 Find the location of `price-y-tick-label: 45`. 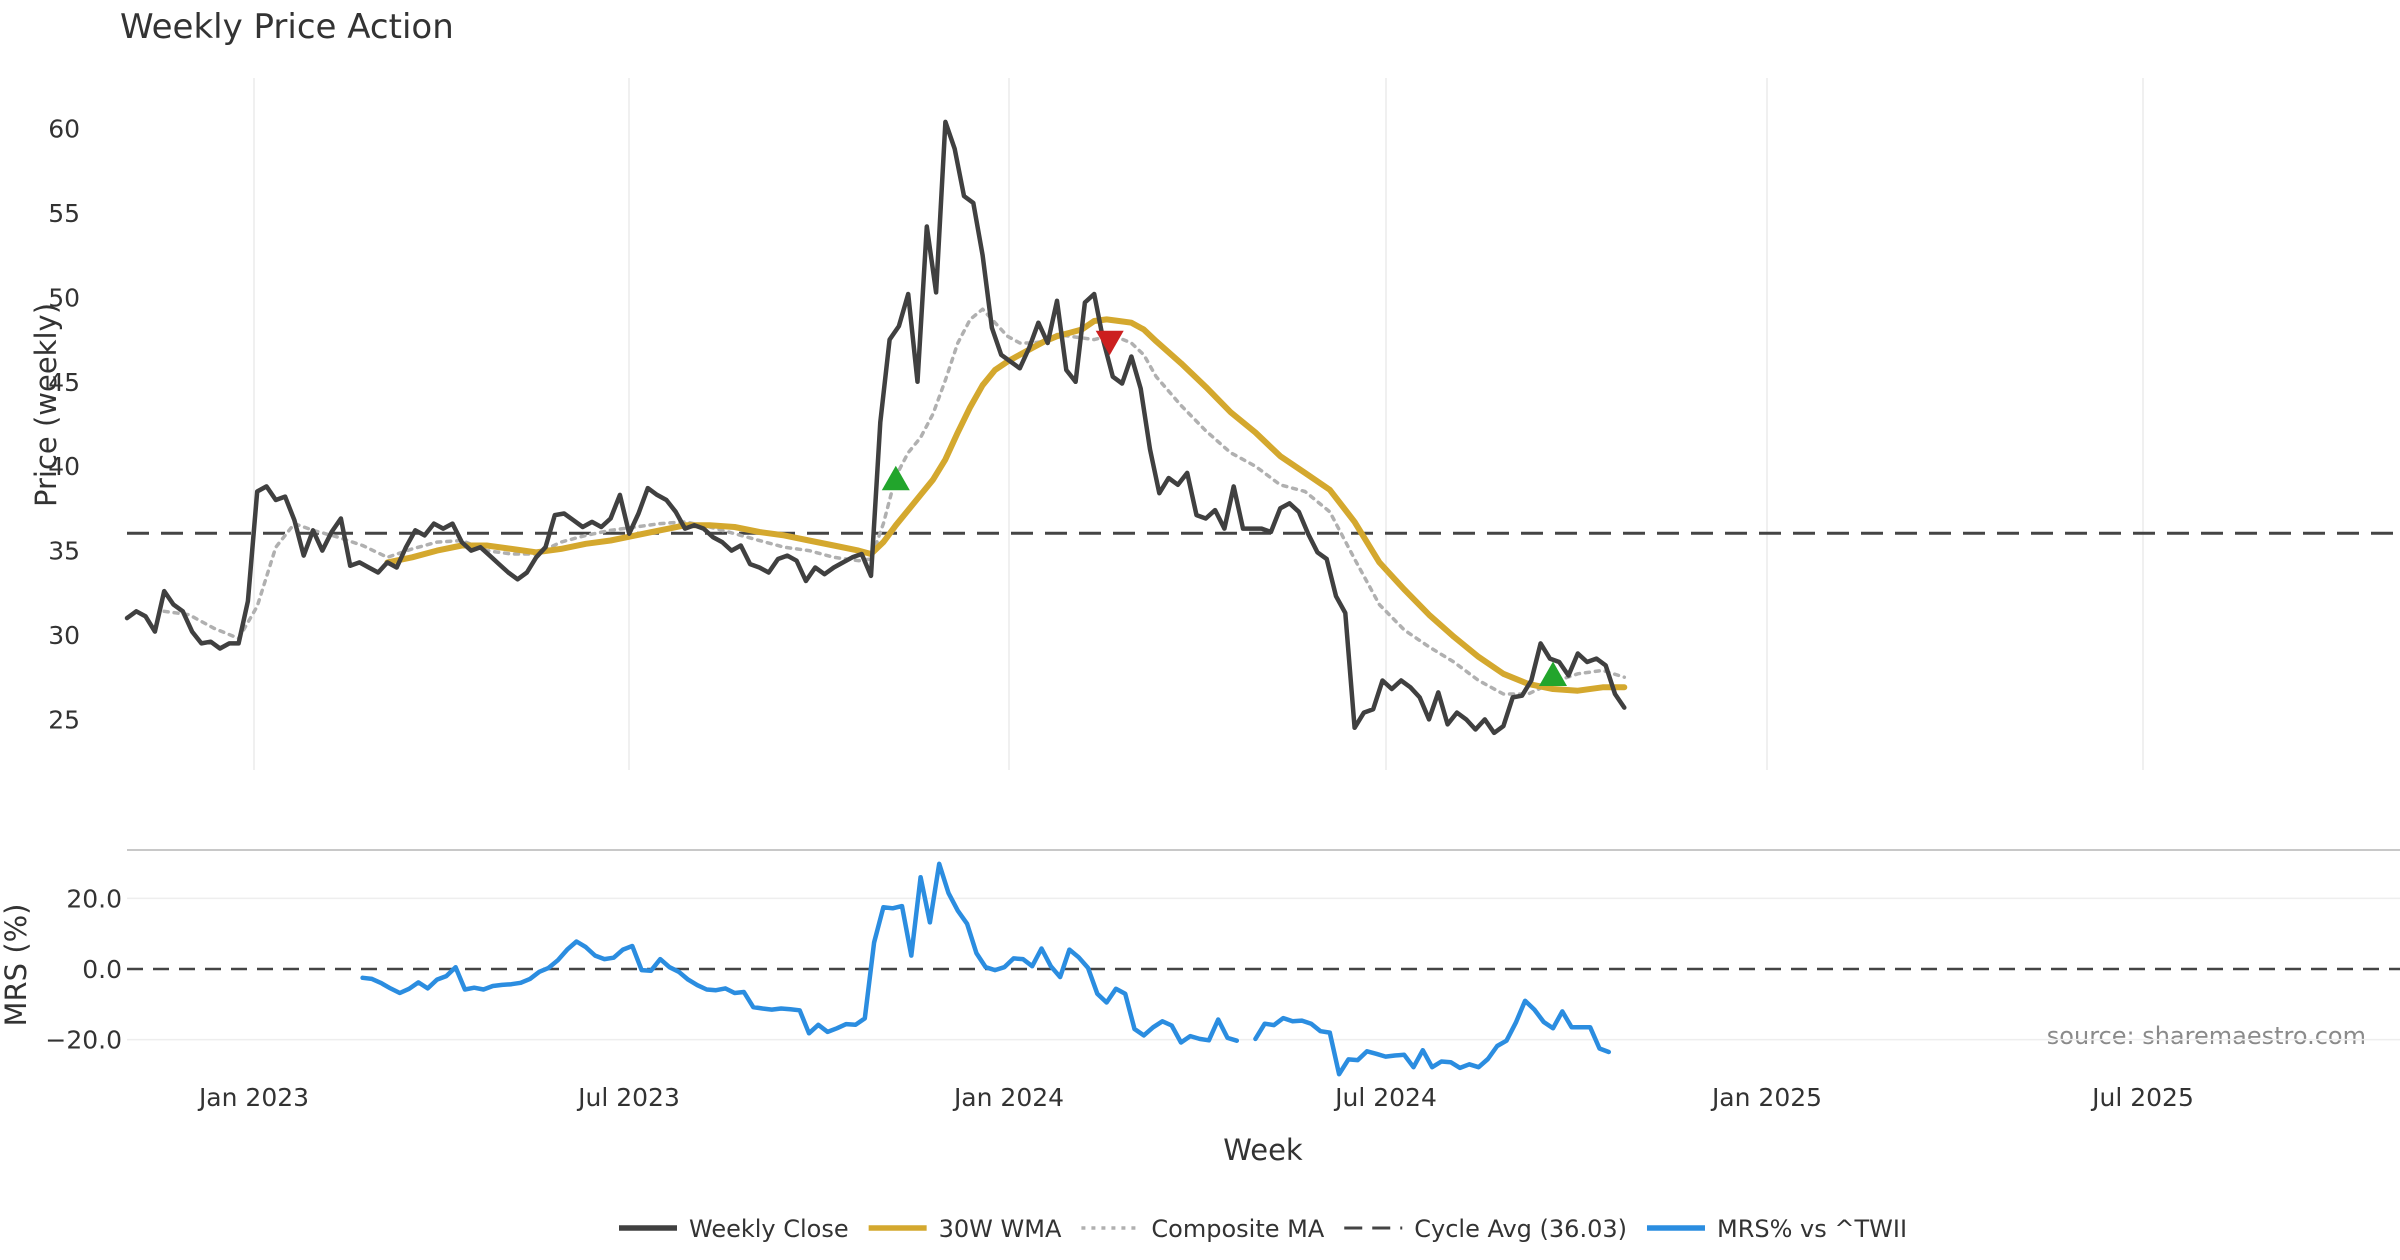

price-y-tick-label: 45 is located at coordinates (64, 382).